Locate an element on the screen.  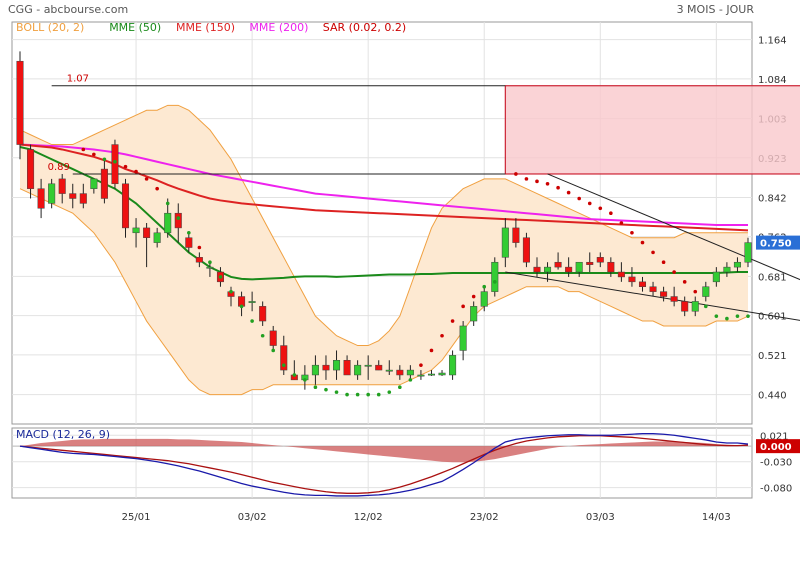
macd-y-tick-label: -0.030 is located at coordinates (776, 463).